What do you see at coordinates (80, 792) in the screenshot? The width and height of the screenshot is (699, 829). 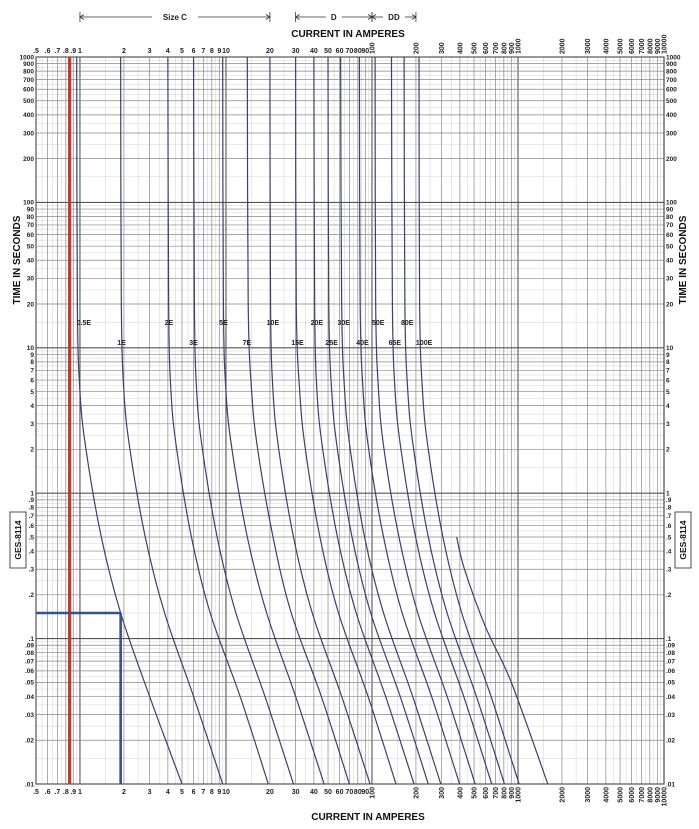 I see `x-tick-bottom: 1` at bounding box center [80, 792].